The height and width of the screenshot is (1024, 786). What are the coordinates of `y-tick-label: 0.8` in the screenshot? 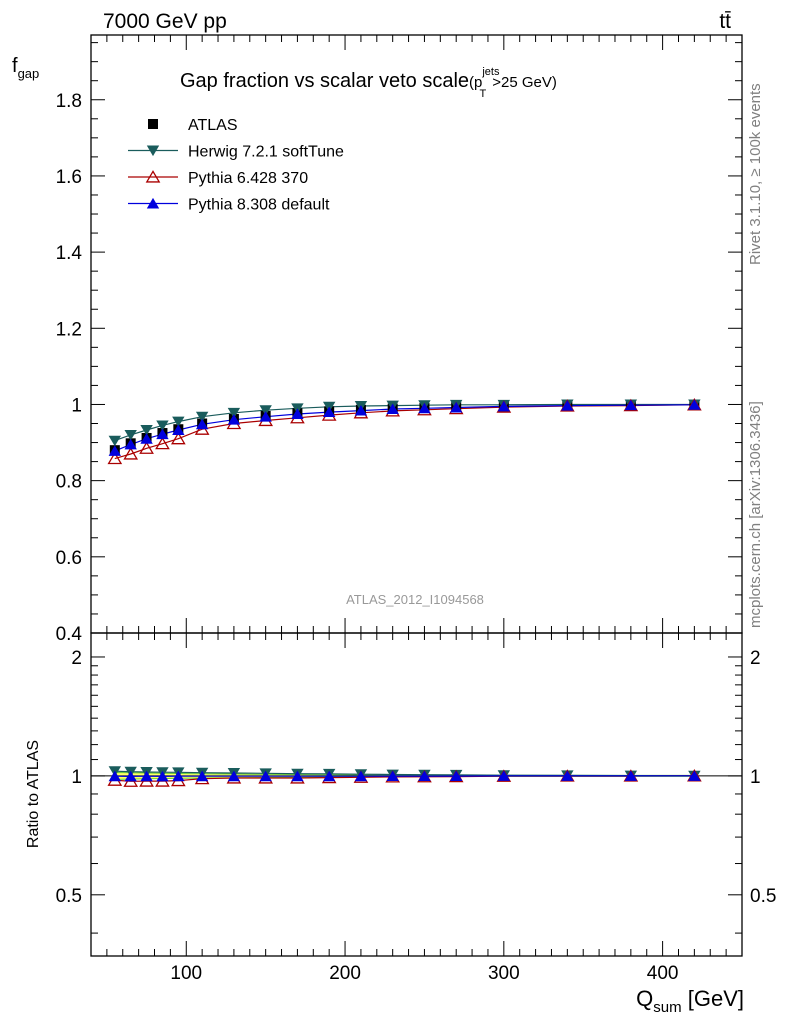 It's located at (69, 482).